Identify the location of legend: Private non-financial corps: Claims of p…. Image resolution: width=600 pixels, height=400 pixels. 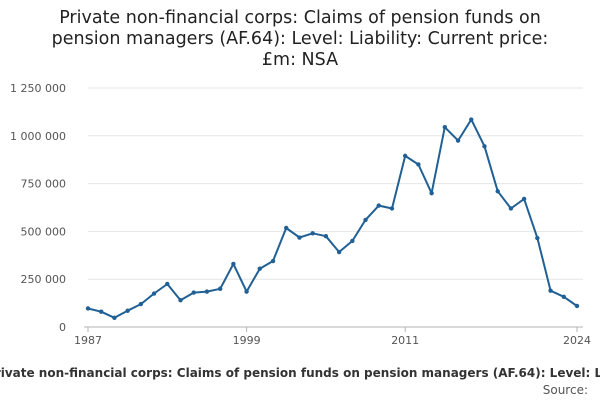
(300, 374).